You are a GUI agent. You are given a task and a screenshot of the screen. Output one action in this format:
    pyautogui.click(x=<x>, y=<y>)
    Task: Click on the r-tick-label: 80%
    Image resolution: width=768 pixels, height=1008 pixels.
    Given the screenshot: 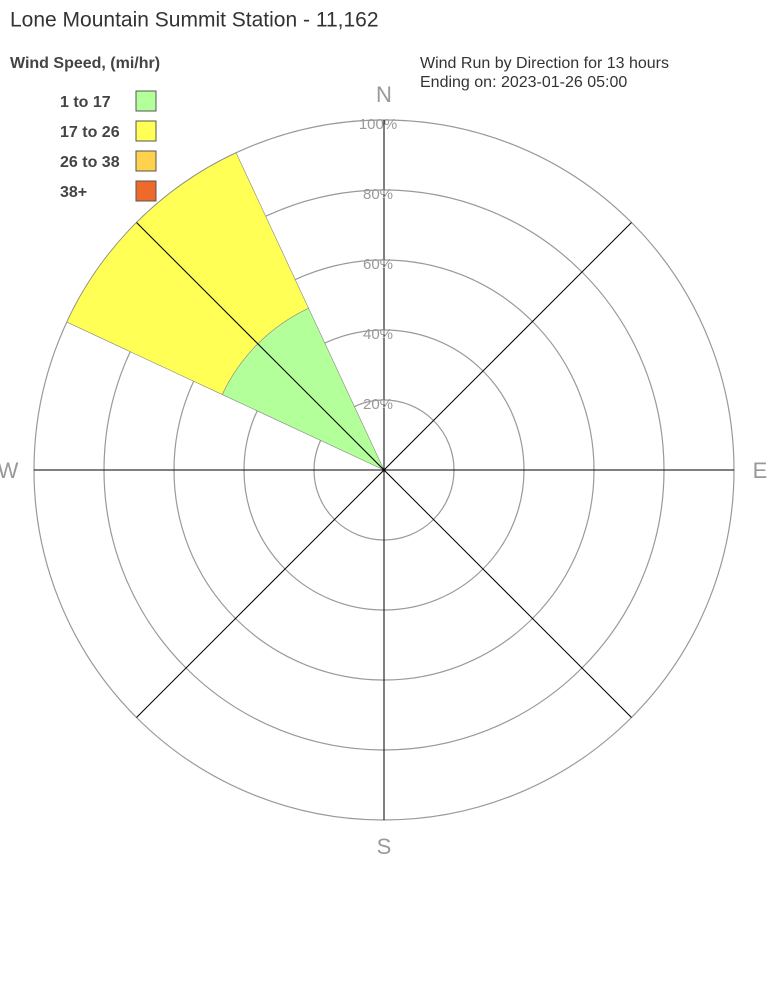 What is the action you would take?
    pyautogui.click(x=378, y=194)
    